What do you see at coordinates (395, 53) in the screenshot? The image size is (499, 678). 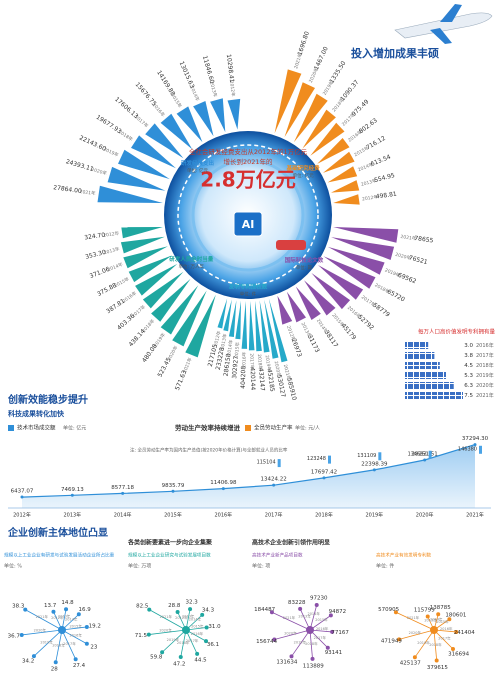 I see `title: 投入增加成果丰硕` at bounding box center [395, 53].